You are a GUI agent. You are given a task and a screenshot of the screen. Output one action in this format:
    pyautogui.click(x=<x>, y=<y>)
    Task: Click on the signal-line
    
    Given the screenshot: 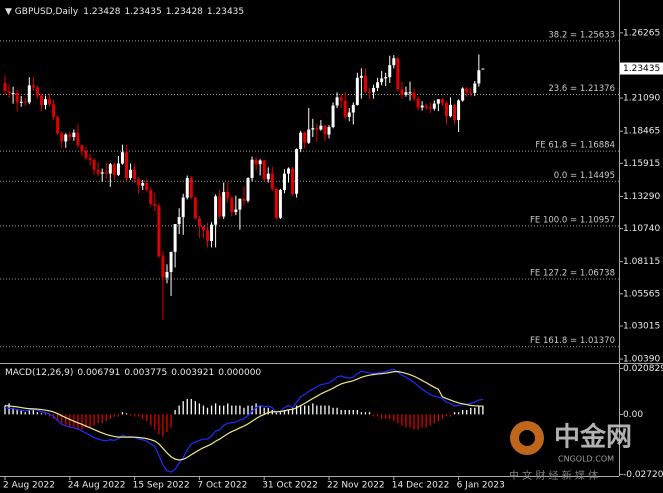 What is the action you would take?
    pyautogui.click(x=243, y=416)
    